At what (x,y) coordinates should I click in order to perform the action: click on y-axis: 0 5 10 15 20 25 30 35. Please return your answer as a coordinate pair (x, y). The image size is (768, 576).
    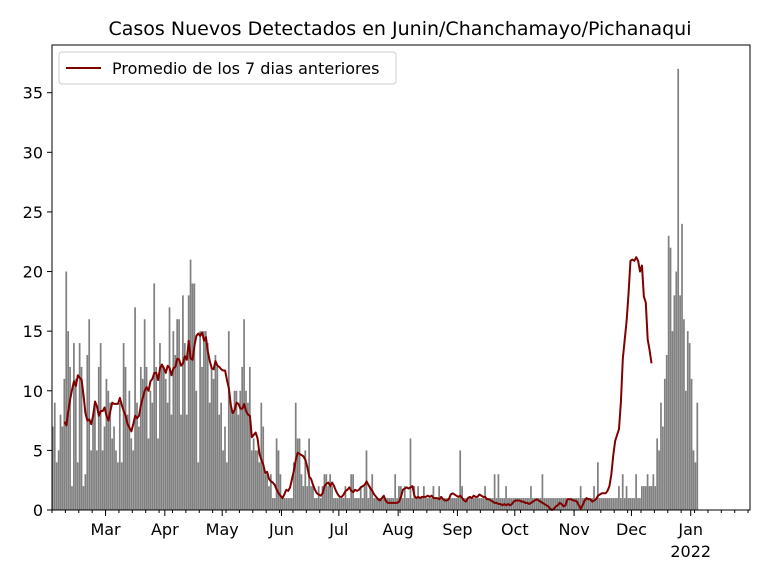
    Looking at the image, I should click on (37, 302).